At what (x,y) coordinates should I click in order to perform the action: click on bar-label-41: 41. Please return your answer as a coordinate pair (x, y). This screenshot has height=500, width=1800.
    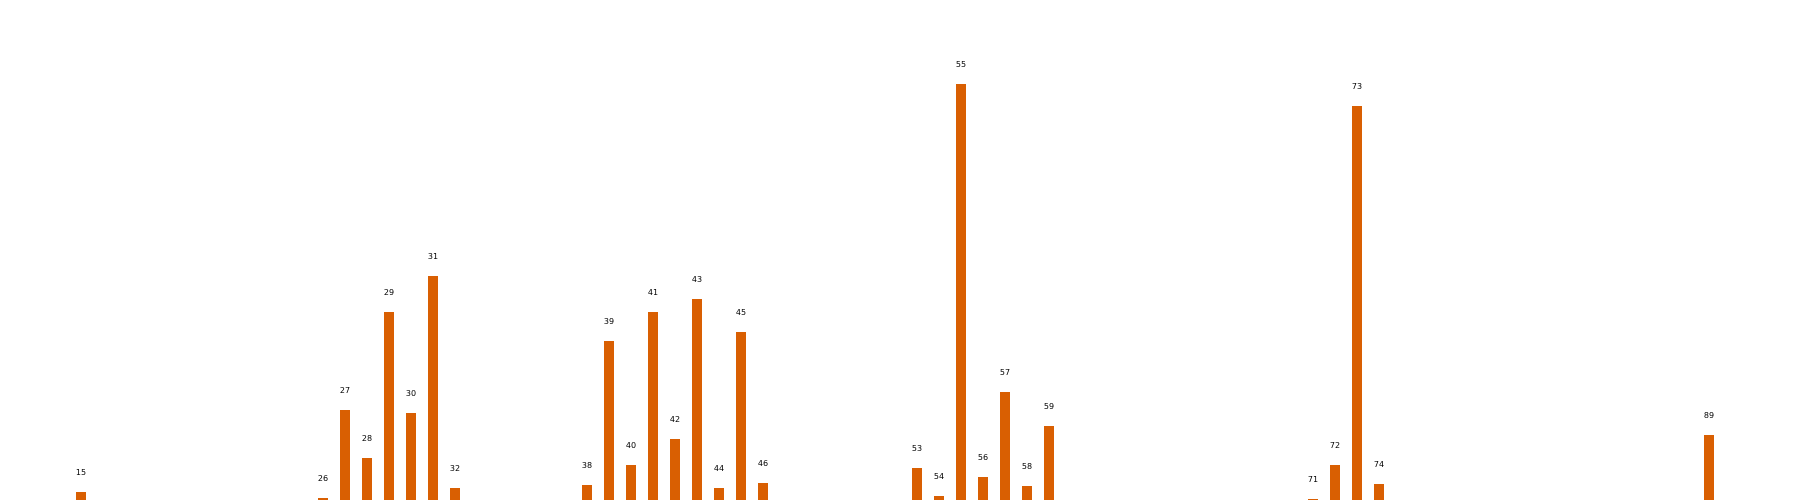
    Looking at the image, I should click on (653, 292).